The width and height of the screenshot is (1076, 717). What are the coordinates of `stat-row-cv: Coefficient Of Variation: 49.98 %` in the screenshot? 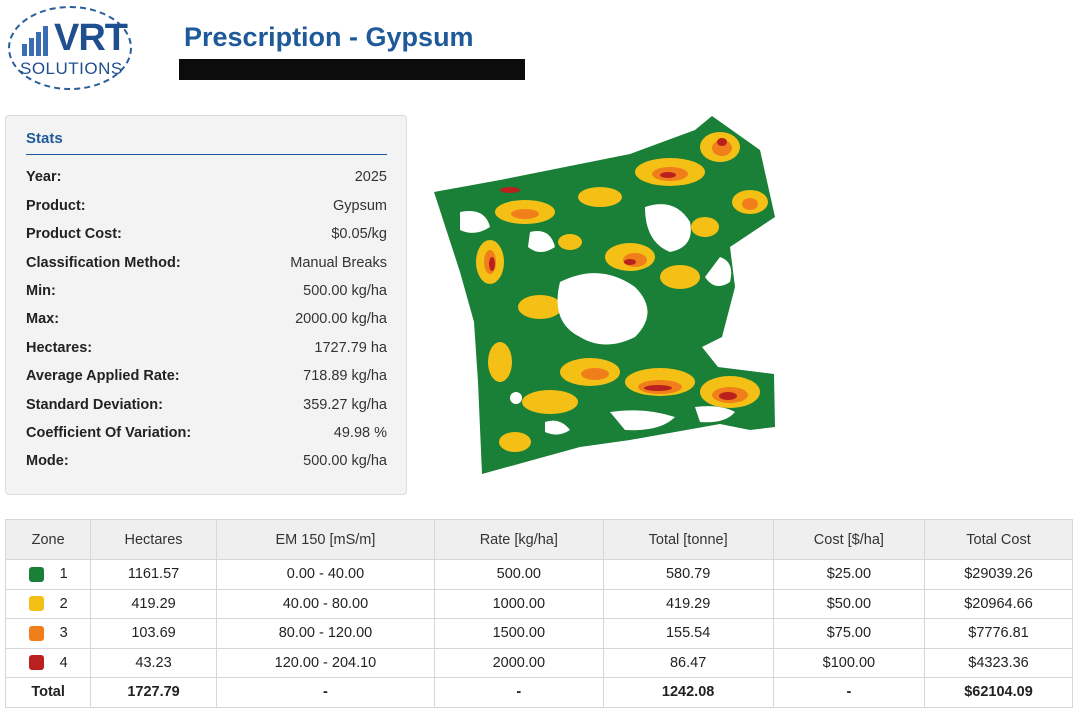 It's located at (206, 433).